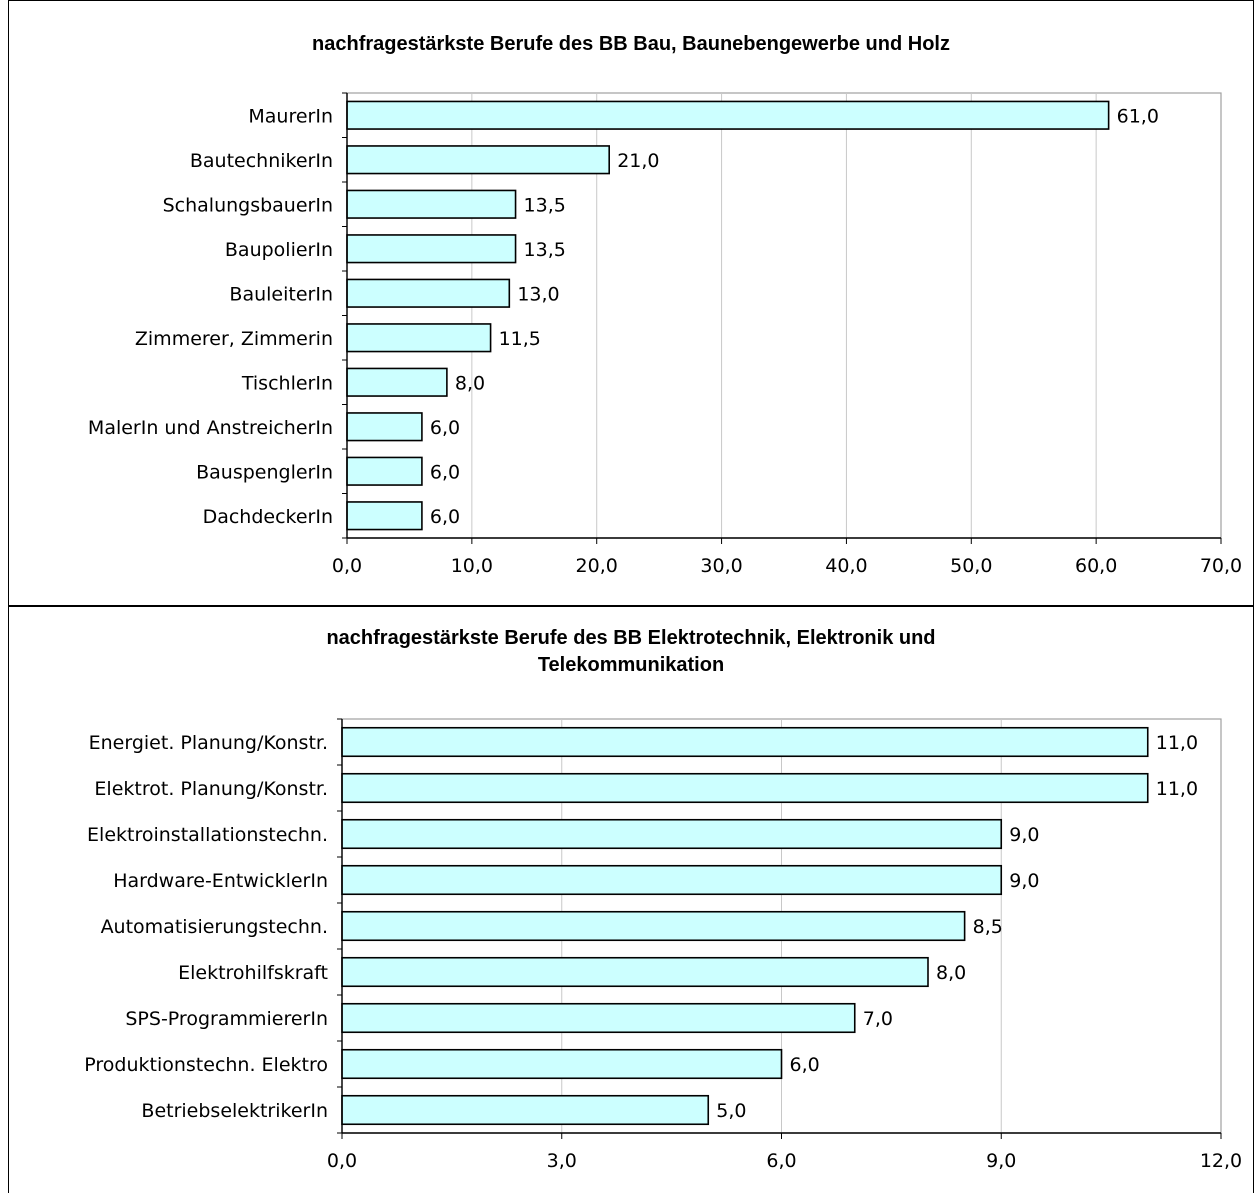 The image size is (1254, 1194). Describe the element at coordinates (520, 339) in the screenshot. I see `data-label: 11,5` at that location.